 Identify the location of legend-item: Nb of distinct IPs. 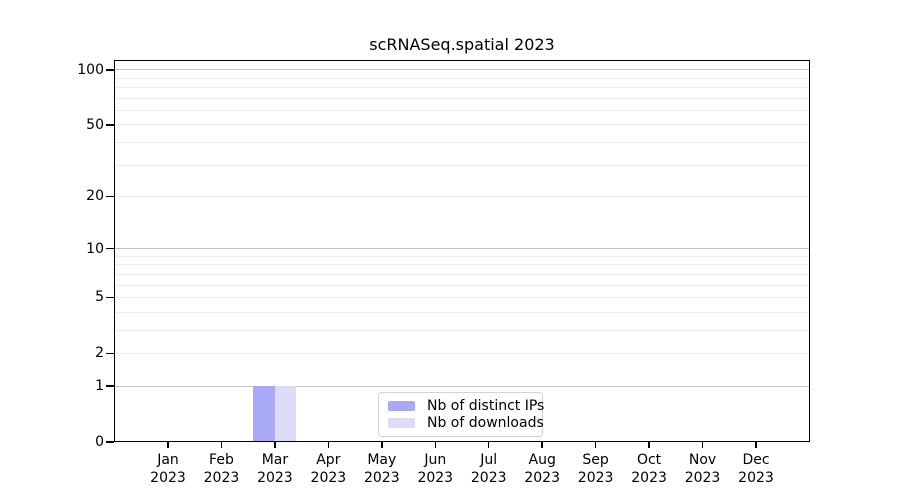
(466, 406).